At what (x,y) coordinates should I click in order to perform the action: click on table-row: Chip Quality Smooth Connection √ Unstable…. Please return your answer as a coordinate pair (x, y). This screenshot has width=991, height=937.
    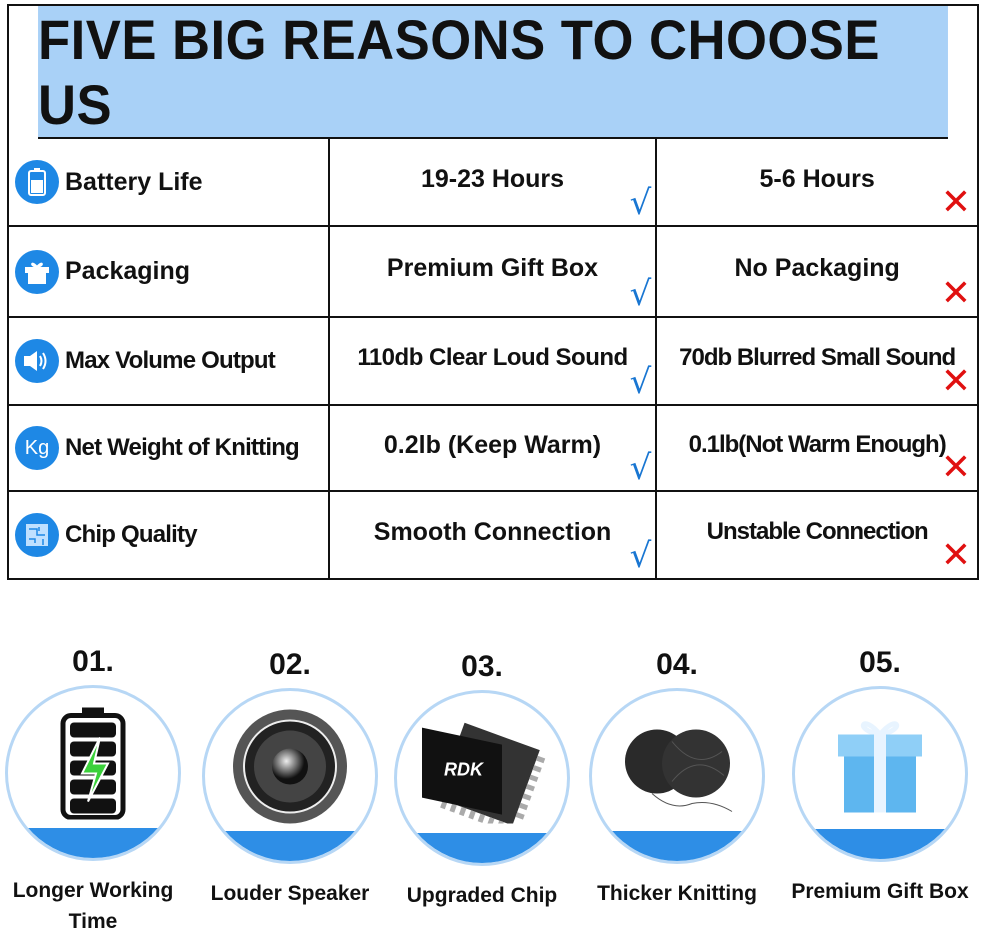
    Looking at the image, I should click on (493, 535).